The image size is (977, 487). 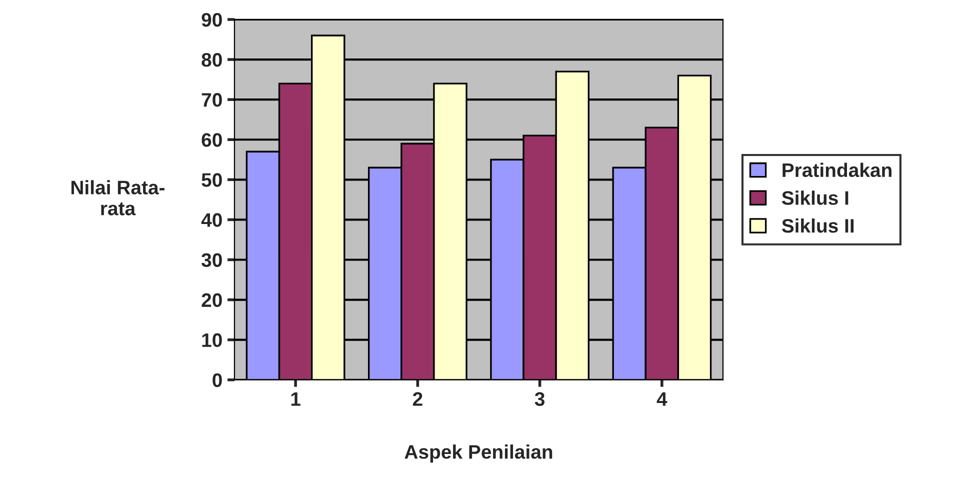 I want to click on y-tick-label: 60, so click(x=212, y=140).